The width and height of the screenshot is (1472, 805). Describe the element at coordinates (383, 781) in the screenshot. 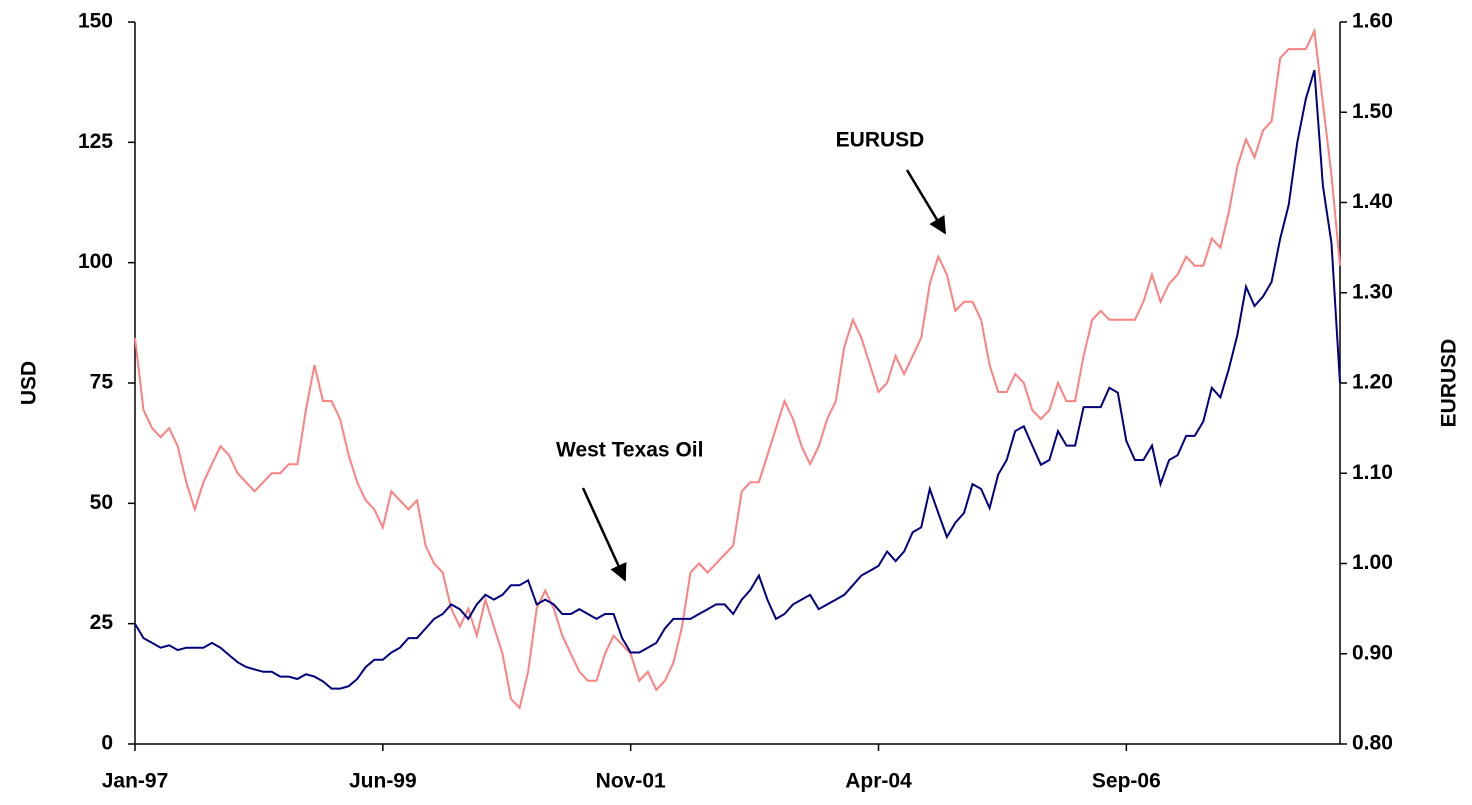

I see `x-tick-label: Jun-99` at that location.